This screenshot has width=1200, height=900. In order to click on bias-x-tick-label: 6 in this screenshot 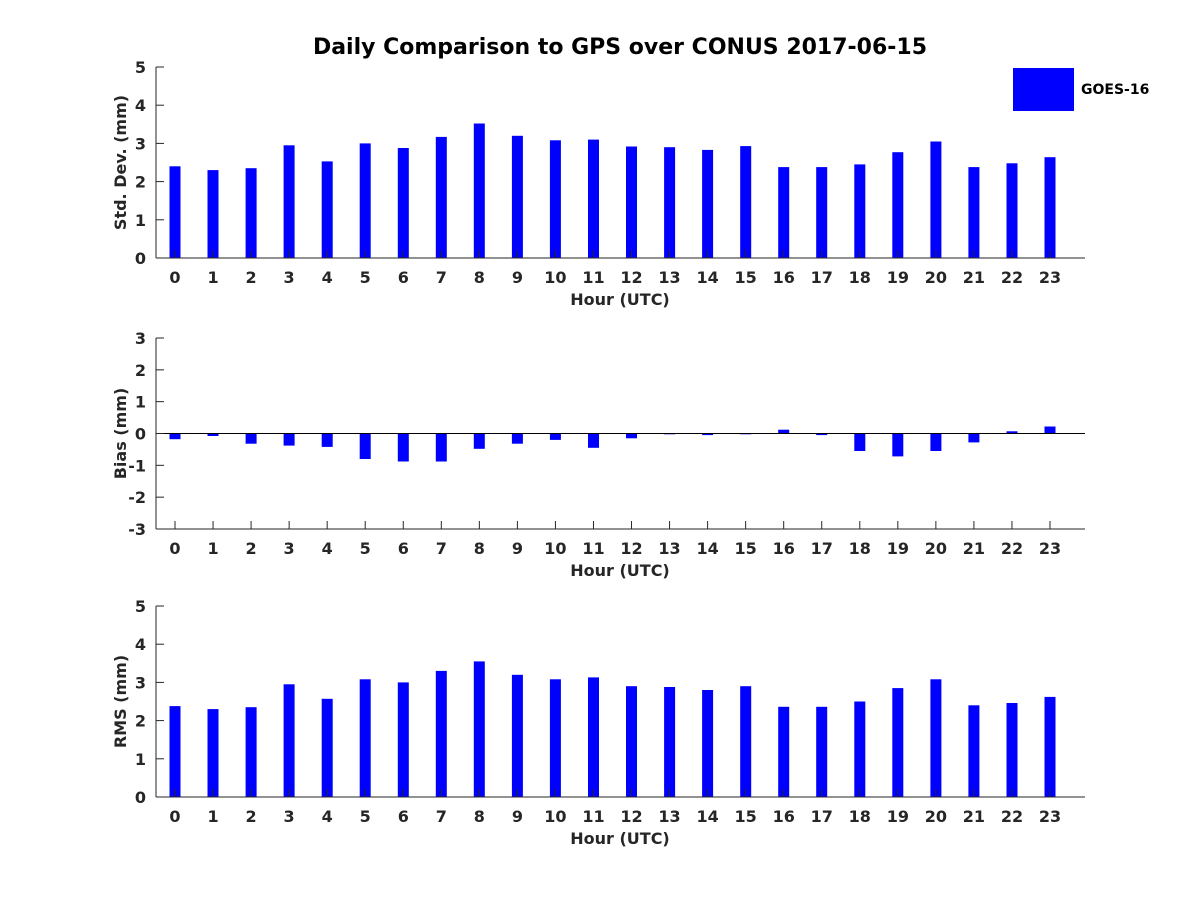, I will do `click(403, 548)`.